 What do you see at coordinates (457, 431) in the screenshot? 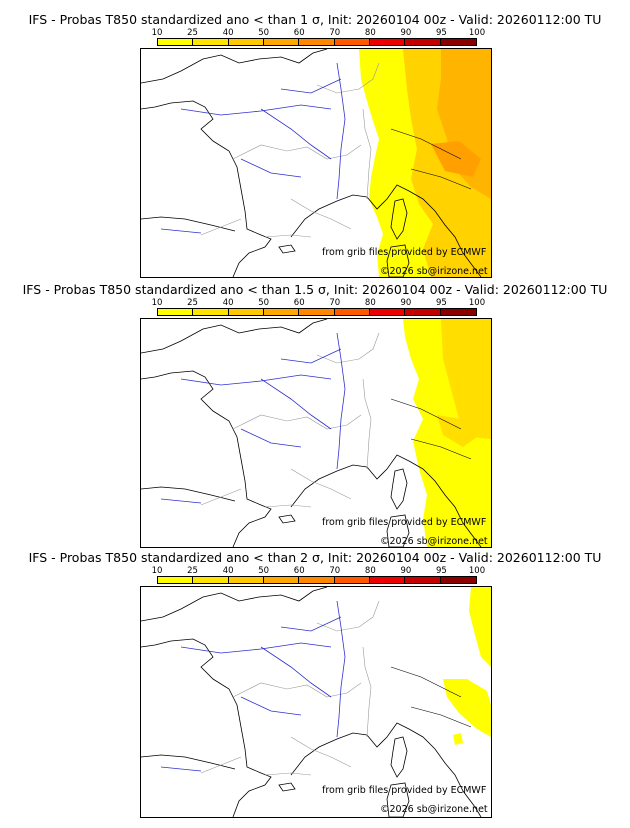
I see `prob-area-gold-alps` at bounding box center [457, 431].